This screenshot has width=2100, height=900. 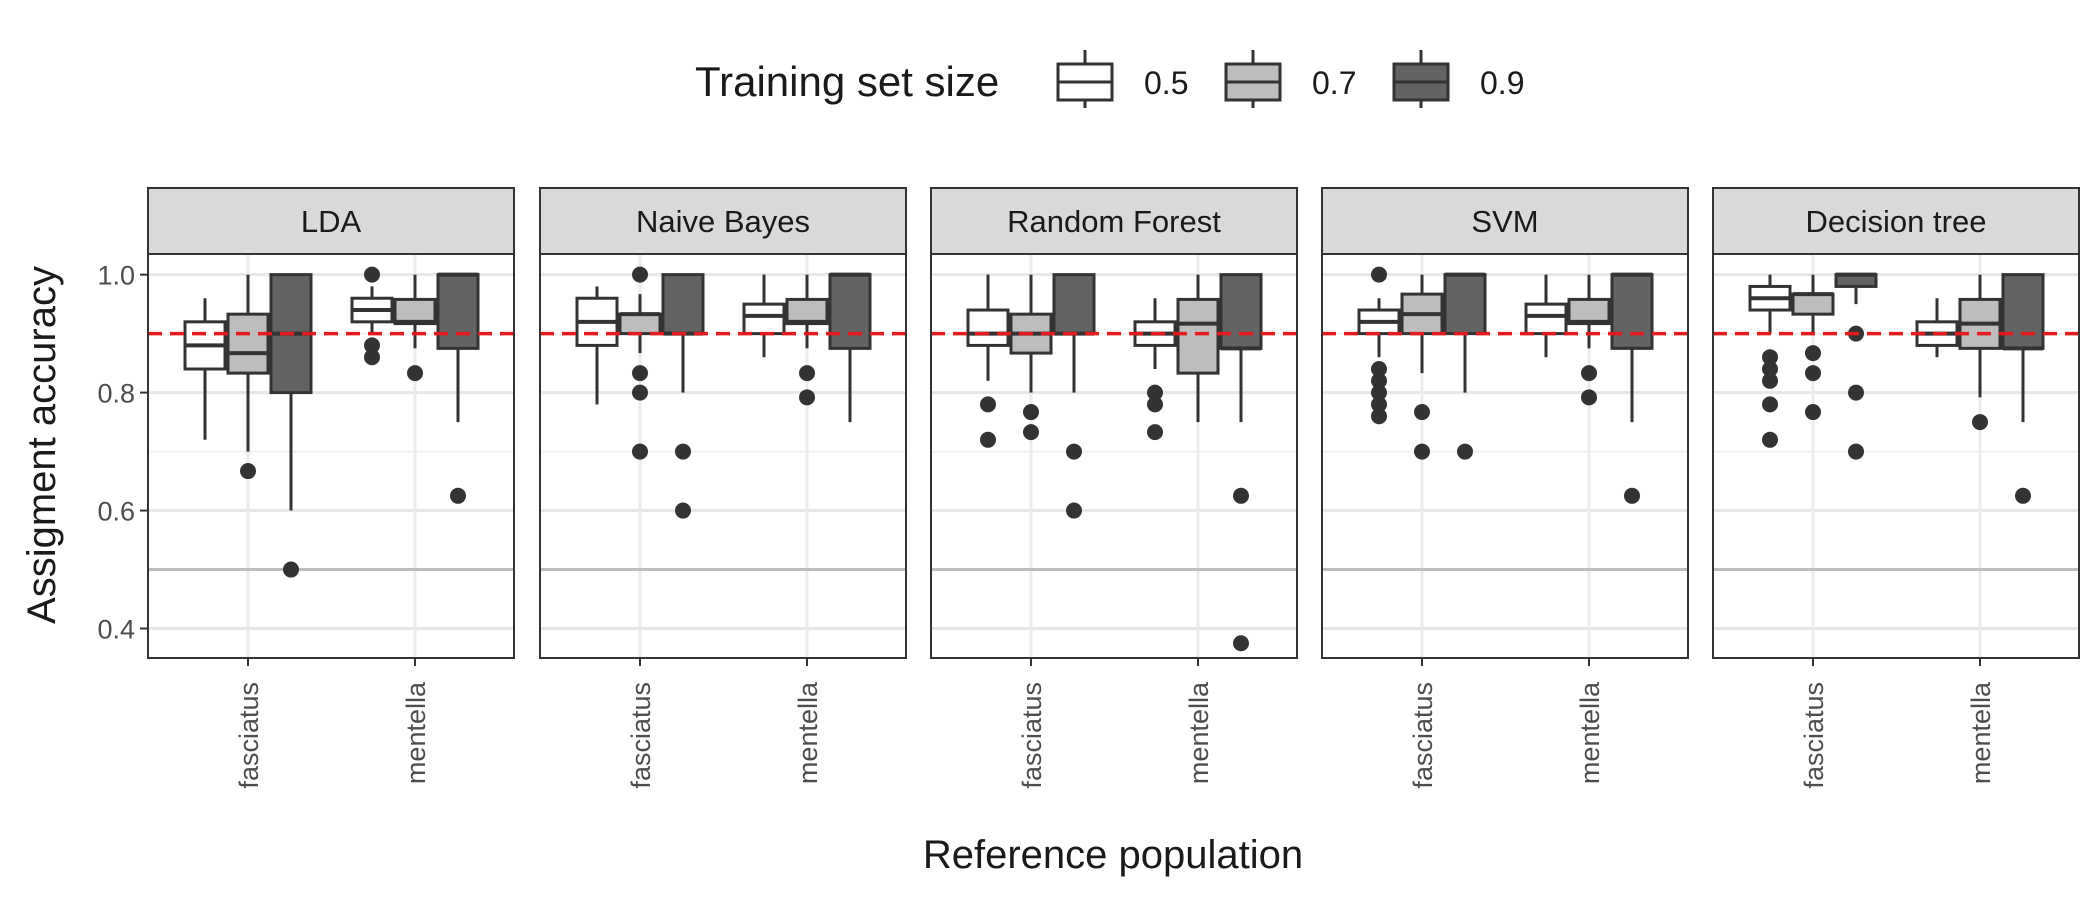 I want to click on facet-strip-label: SVM, so click(x=1504, y=221).